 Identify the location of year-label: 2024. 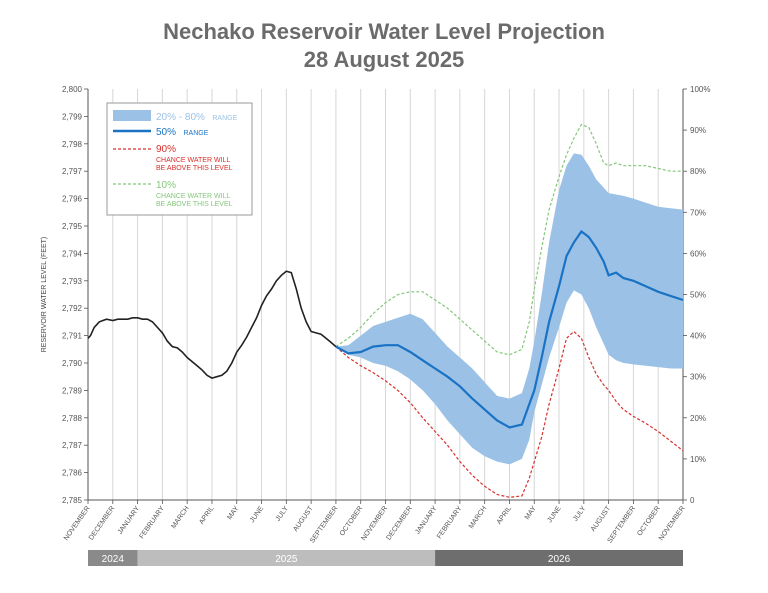
(113, 559).